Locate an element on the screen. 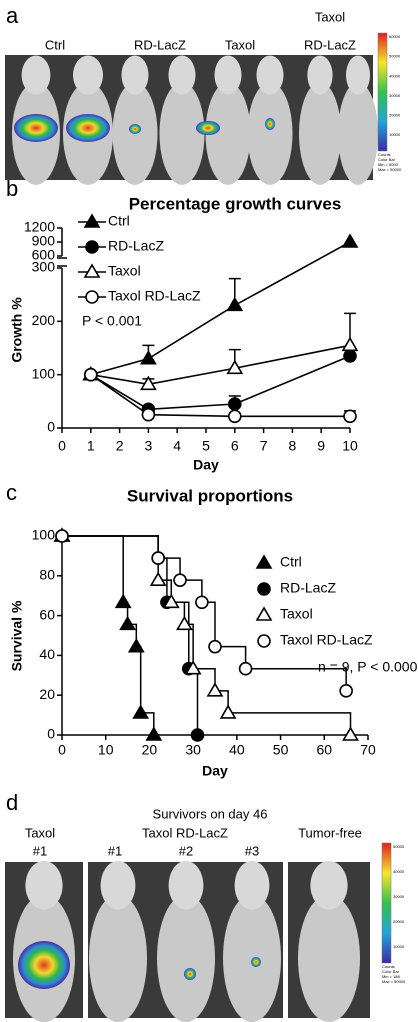 The height and width of the screenshot is (1022, 418). x-tick-label: 5 is located at coordinates (206, 446).